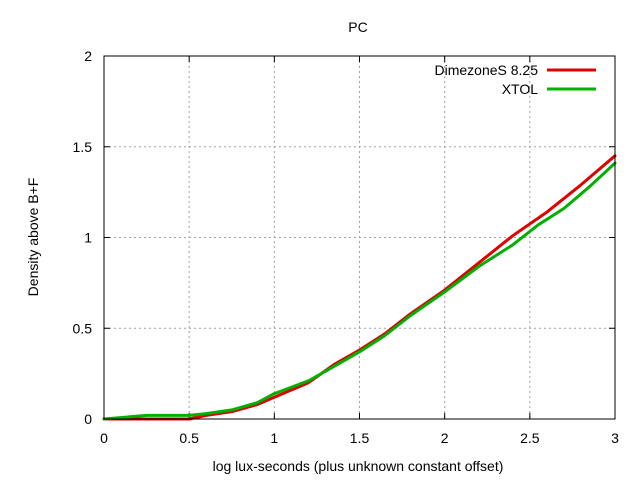 The image size is (640, 480). What do you see at coordinates (88, 238) in the screenshot?
I see `y-tick-label: 1` at bounding box center [88, 238].